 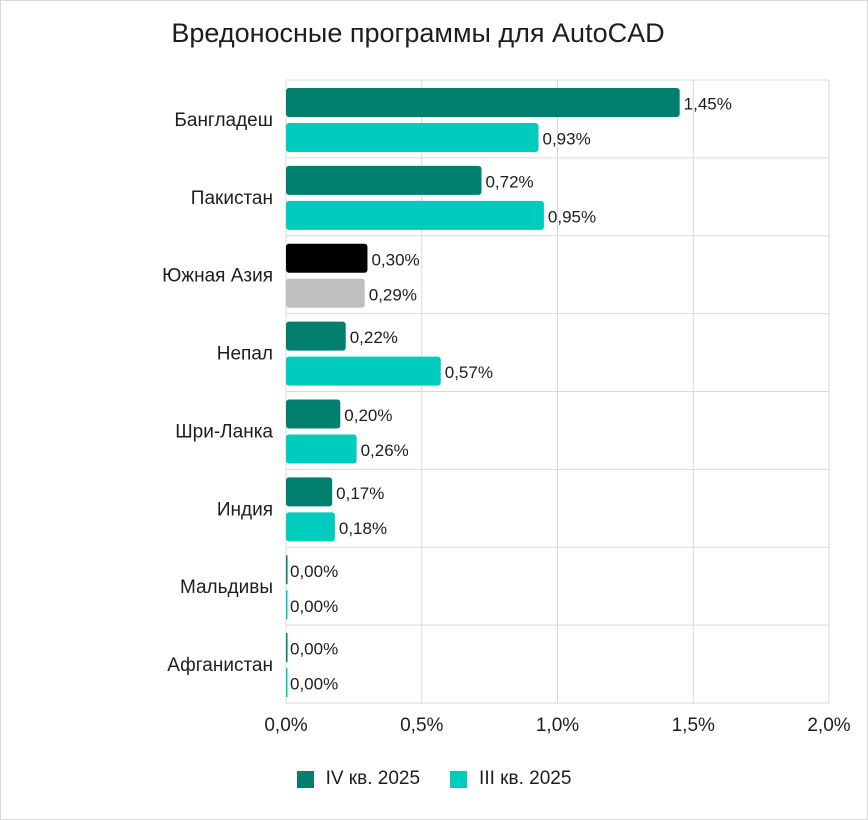 I want to click on data-label: 0,95%, so click(x=572, y=216).